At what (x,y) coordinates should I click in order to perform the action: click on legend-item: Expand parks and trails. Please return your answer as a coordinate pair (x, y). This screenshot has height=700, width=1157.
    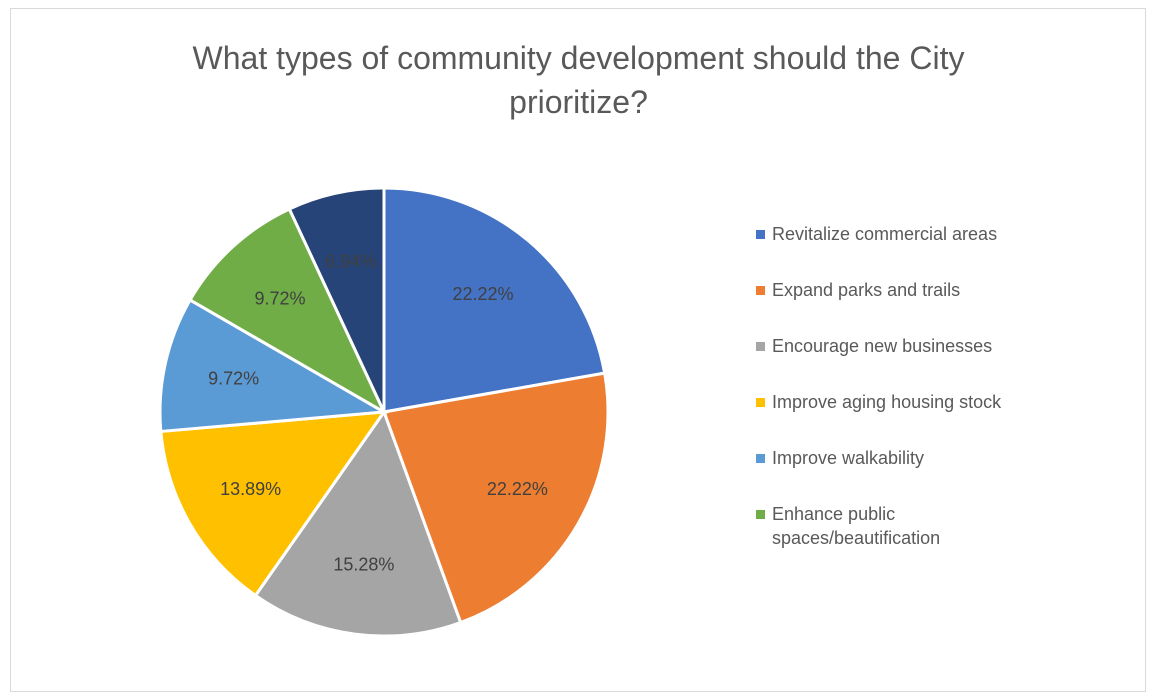
    Looking at the image, I should click on (906, 306).